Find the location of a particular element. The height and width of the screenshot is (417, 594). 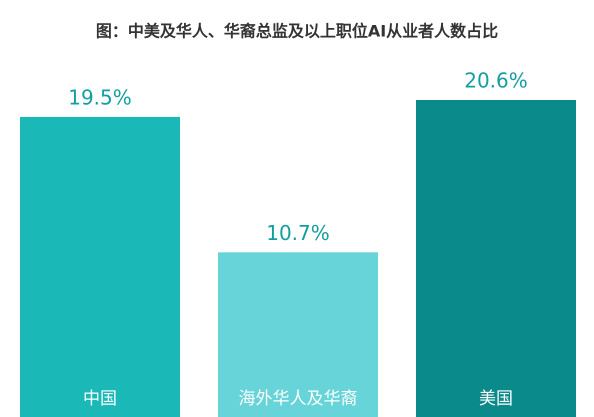

value-label: 10.7% is located at coordinates (298, 233).